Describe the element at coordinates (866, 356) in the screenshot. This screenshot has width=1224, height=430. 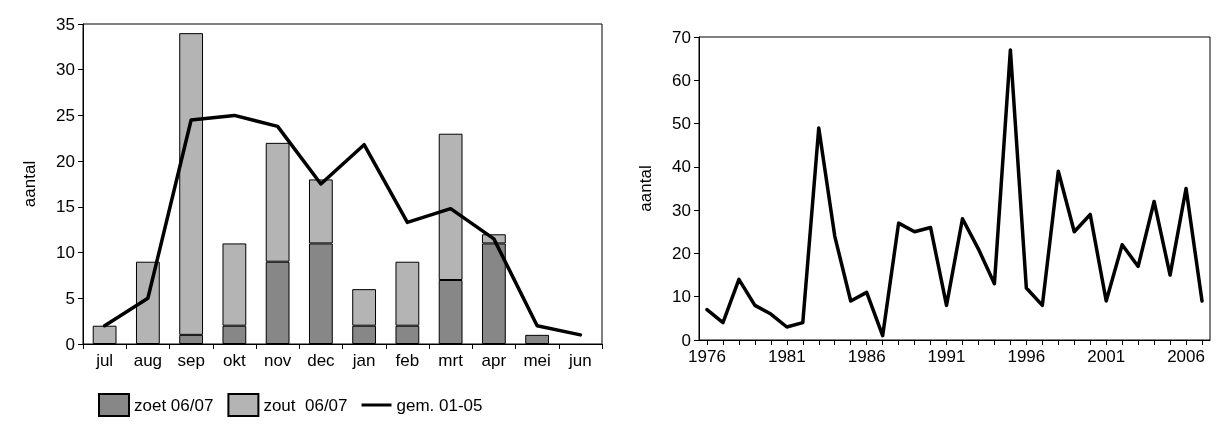
I see `x-tick-label: 1986` at that location.